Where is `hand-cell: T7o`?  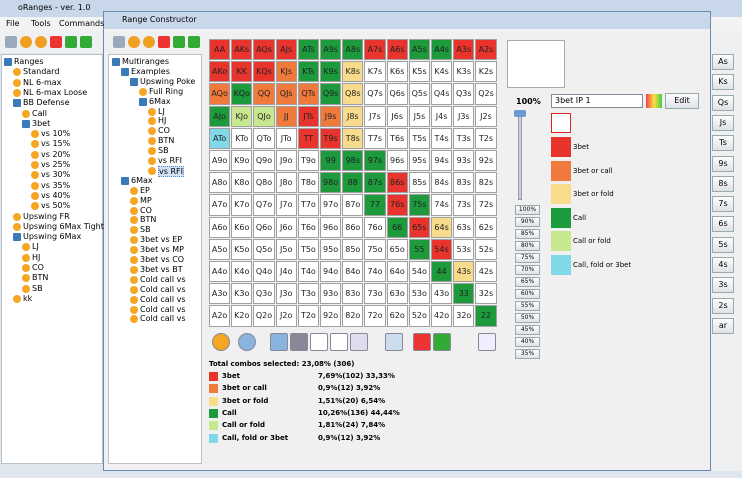 hand-cell: T7o is located at coordinates (308, 205).